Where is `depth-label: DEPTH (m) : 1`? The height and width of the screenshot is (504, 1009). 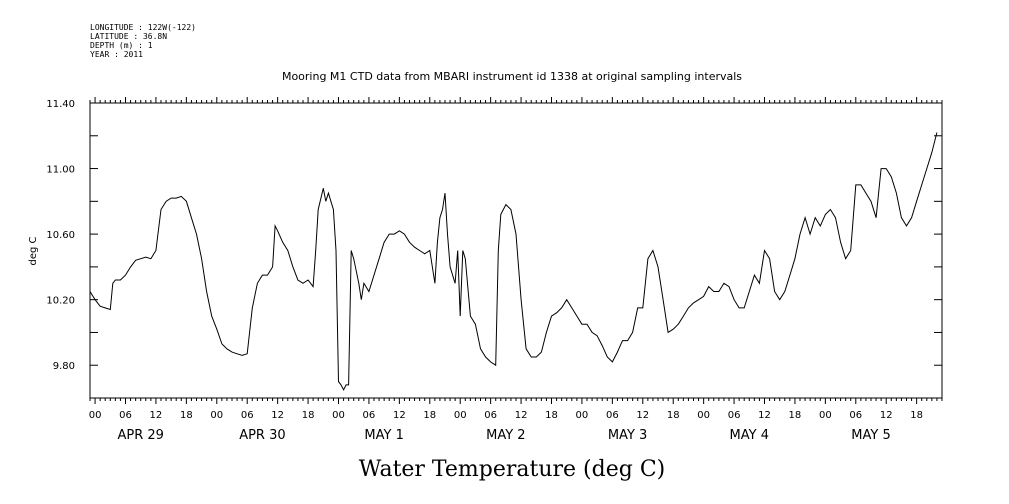
depth-label: DEPTH (m) : 1 is located at coordinates (121, 45).